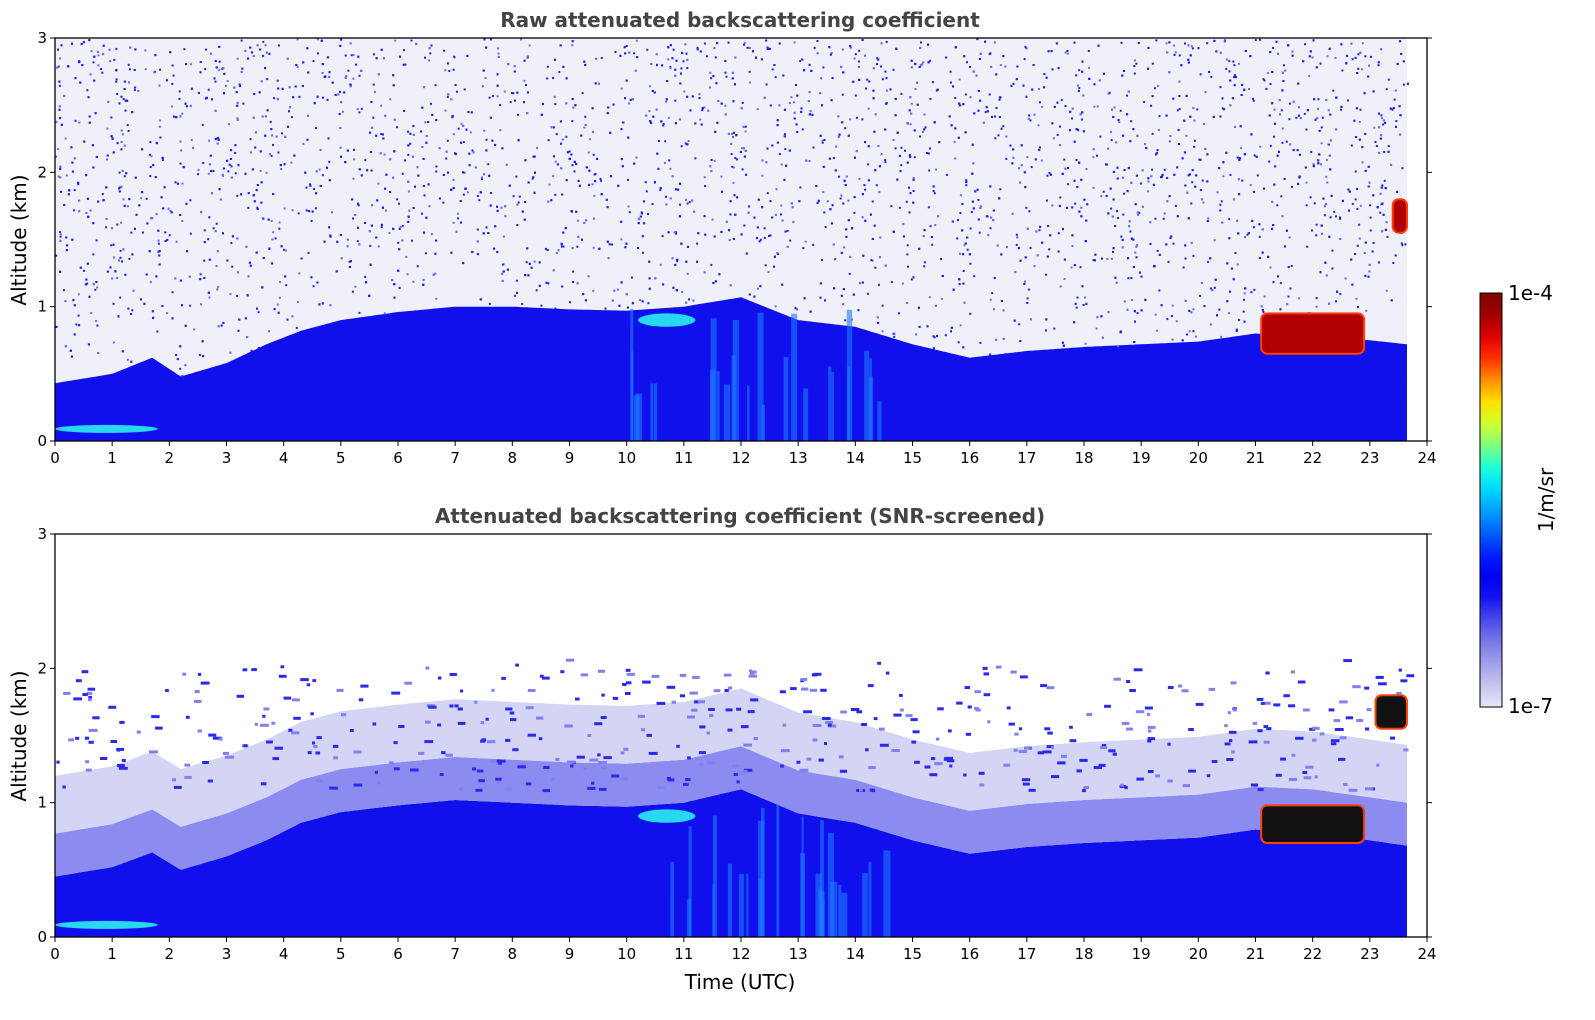  I want to click on x-tick-label: 18, so click(1083, 458).